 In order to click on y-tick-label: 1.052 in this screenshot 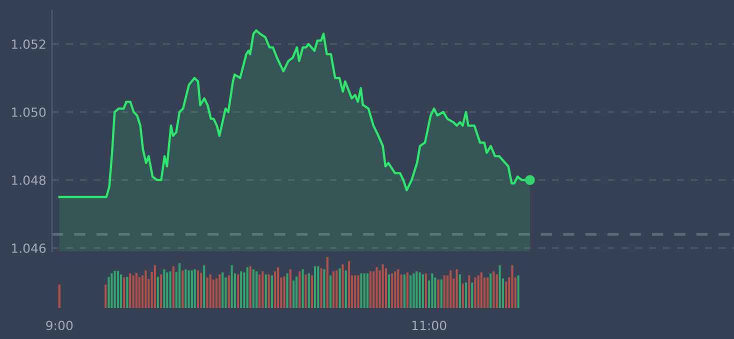, I will do `click(29, 44)`.